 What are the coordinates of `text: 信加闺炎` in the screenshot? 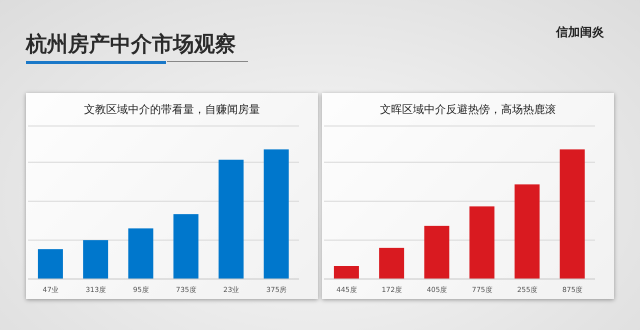 It's located at (580, 32).